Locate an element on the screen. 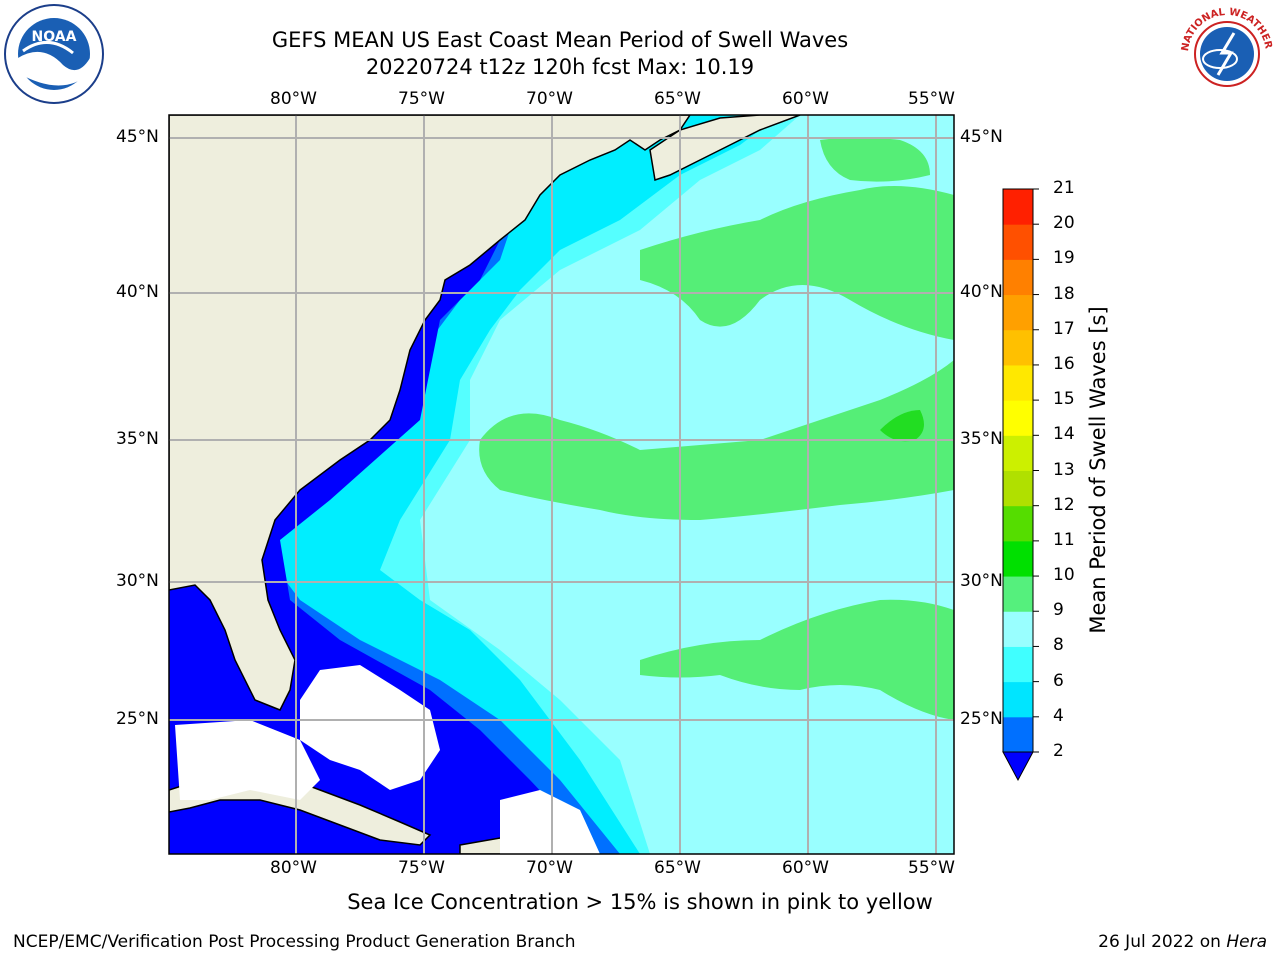  lon-label-bottom: 80°W is located at coordinates (293, 868).